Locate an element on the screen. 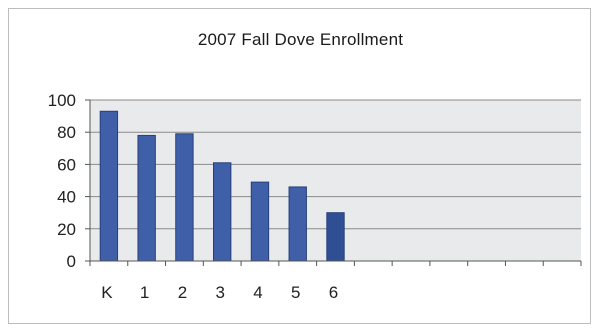  x-tick-labels: K 1 2 3 4 5 6 is located at coordinates (219, 292).